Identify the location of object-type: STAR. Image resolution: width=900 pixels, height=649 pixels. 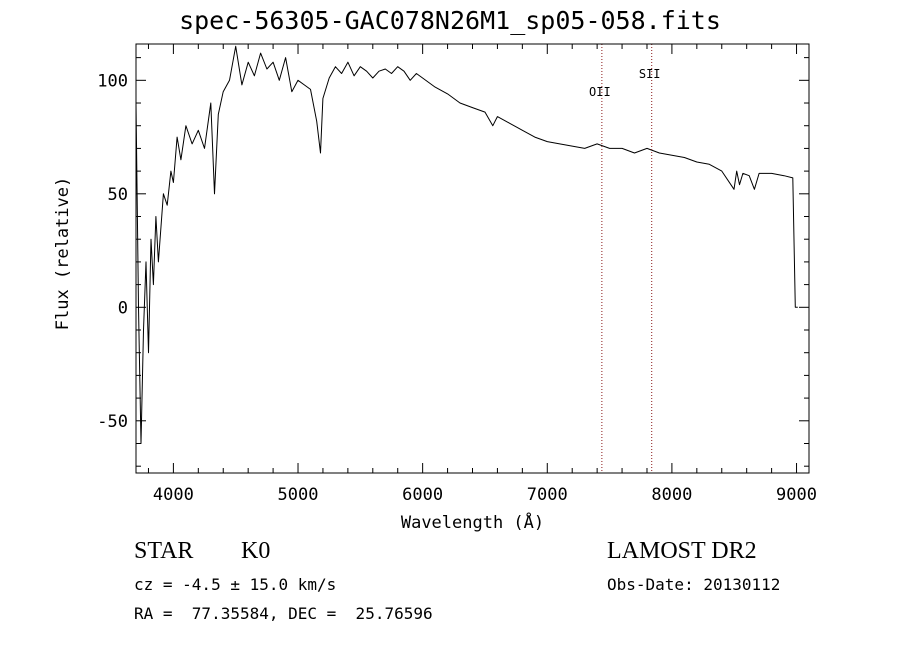
(164, 551).